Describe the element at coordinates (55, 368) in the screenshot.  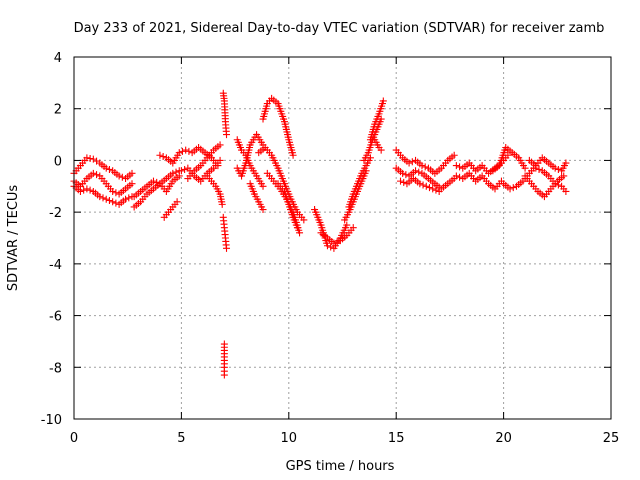
I see `y-tick-label: -8` at that location.